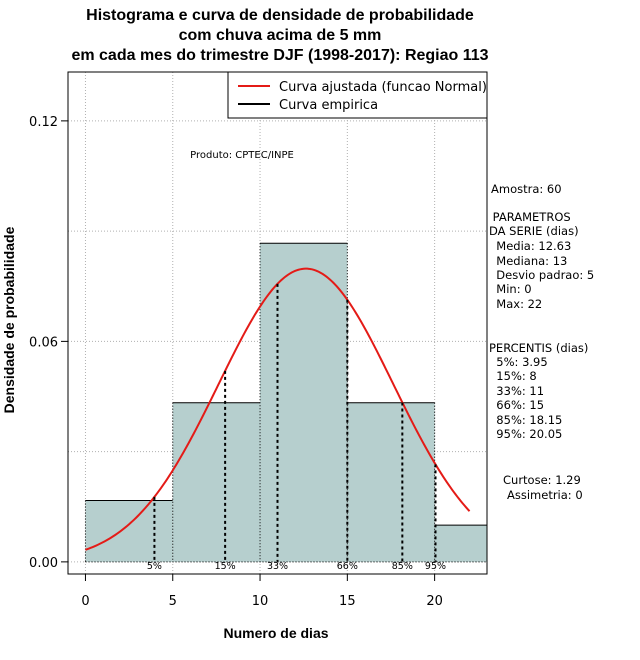 The height and width of the screenshot is (660, 640). What do you see at coordinates (530, 217) in the screenshot?
I see `params-title-line-1: PARAMETROS` at bounding box center [530, 217].